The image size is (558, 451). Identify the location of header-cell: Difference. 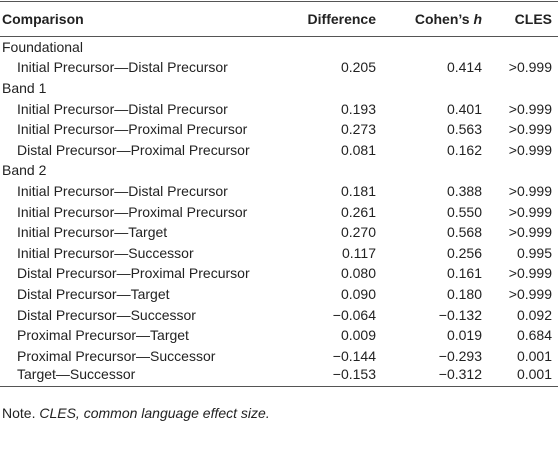
(341, 19).